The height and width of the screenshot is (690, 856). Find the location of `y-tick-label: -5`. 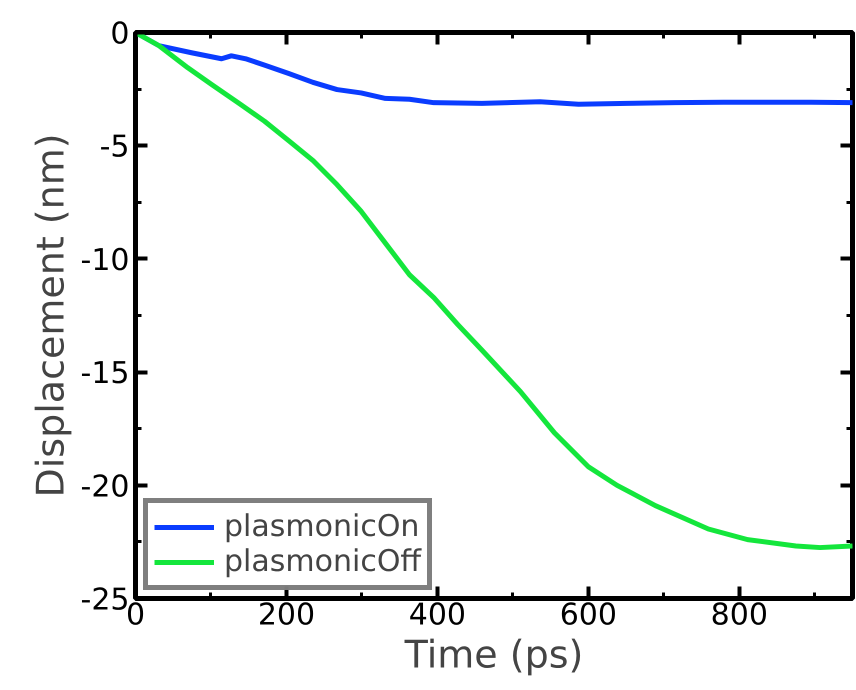

y-tick-label: -5 is located at coordinates (115, 147).